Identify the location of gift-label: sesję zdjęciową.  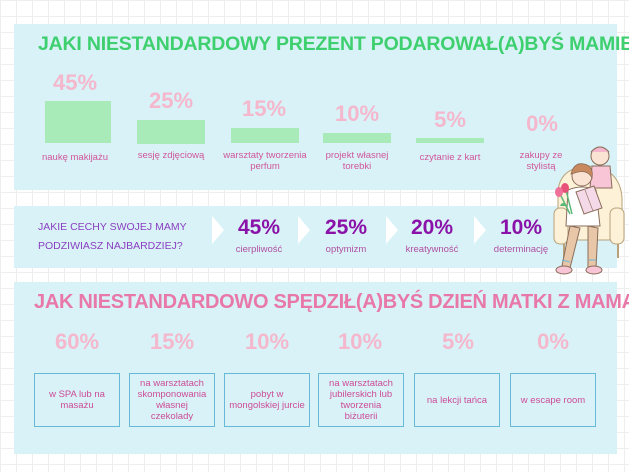
(171, 155).